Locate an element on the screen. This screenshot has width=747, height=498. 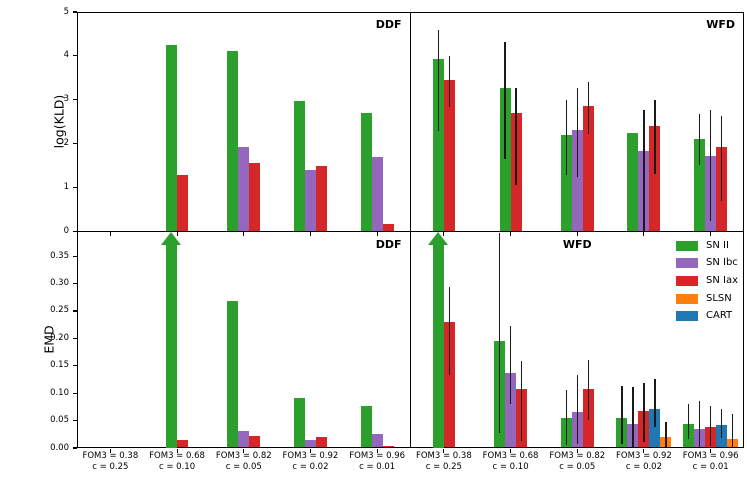
panel-label-wfd-emd: WFD is located at coordinates (577, 244).